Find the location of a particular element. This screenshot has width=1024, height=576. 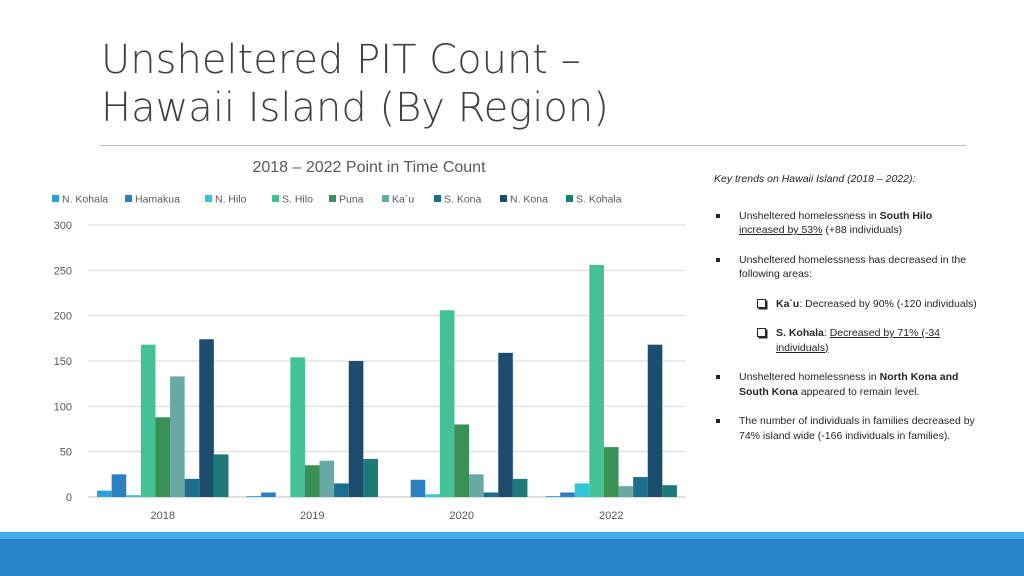

legend-label: Ka`u is located at coordinates (403, 200).